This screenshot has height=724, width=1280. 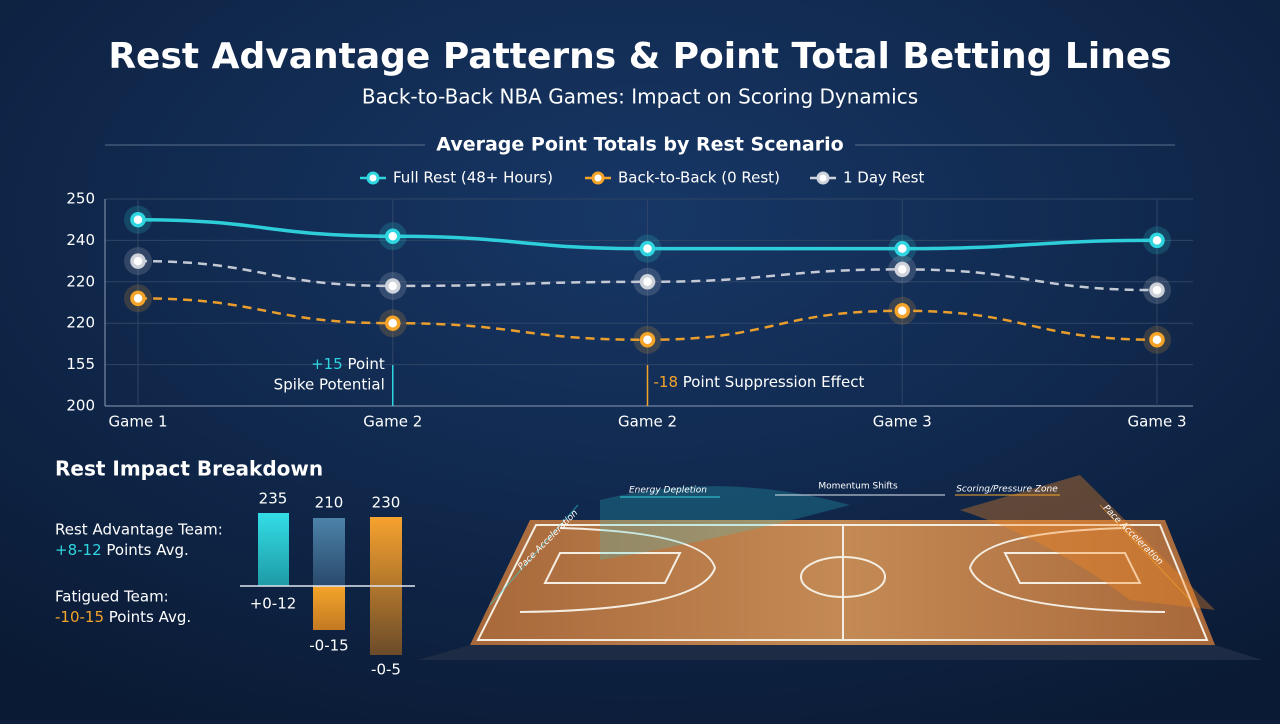 What do you see at coordinates (1007, 490) in the screenshot?
I see `court-label: Scoring/Pressure Zone` at bounding box center [1007, 490].